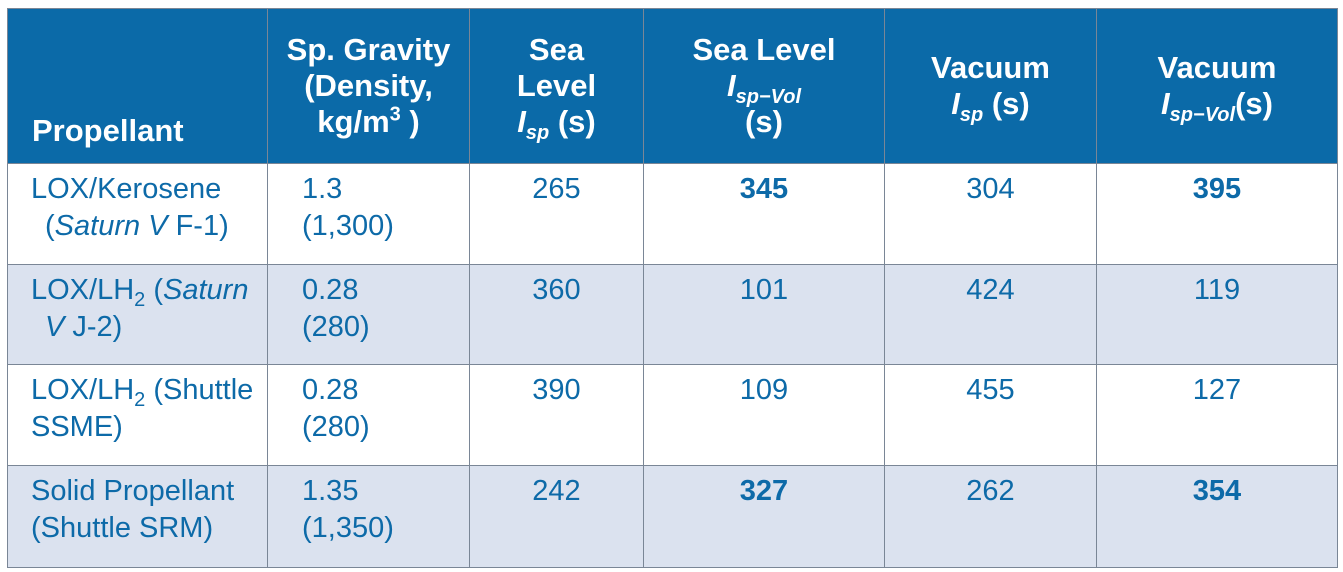 Image resolution: width=1343 pixels, height=572 pixels. What do you see at coordinates (768, 97) in the screenshot?
I see `header-sea-isp-vol-subscript: sp−Vol` at bounding box center [768, 97].